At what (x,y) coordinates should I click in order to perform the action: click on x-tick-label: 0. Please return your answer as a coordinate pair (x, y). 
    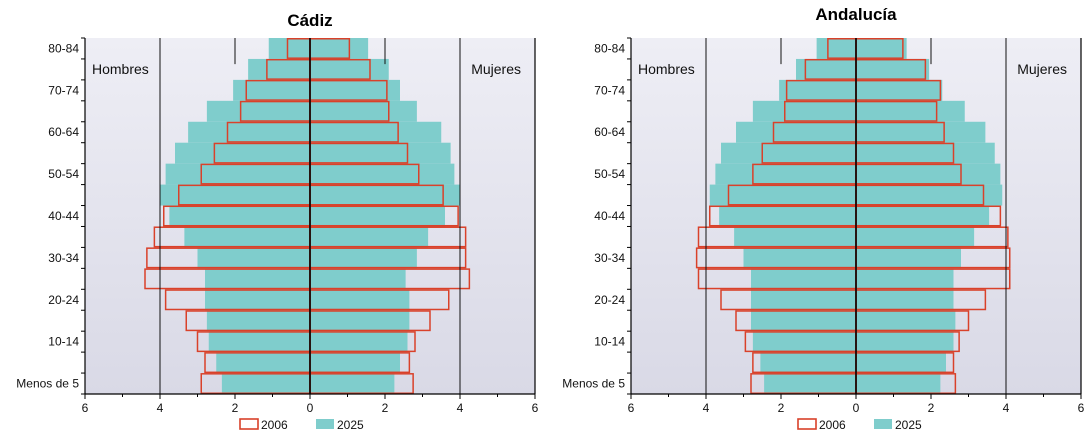
    Looking at the image, I should click on (856, 408).